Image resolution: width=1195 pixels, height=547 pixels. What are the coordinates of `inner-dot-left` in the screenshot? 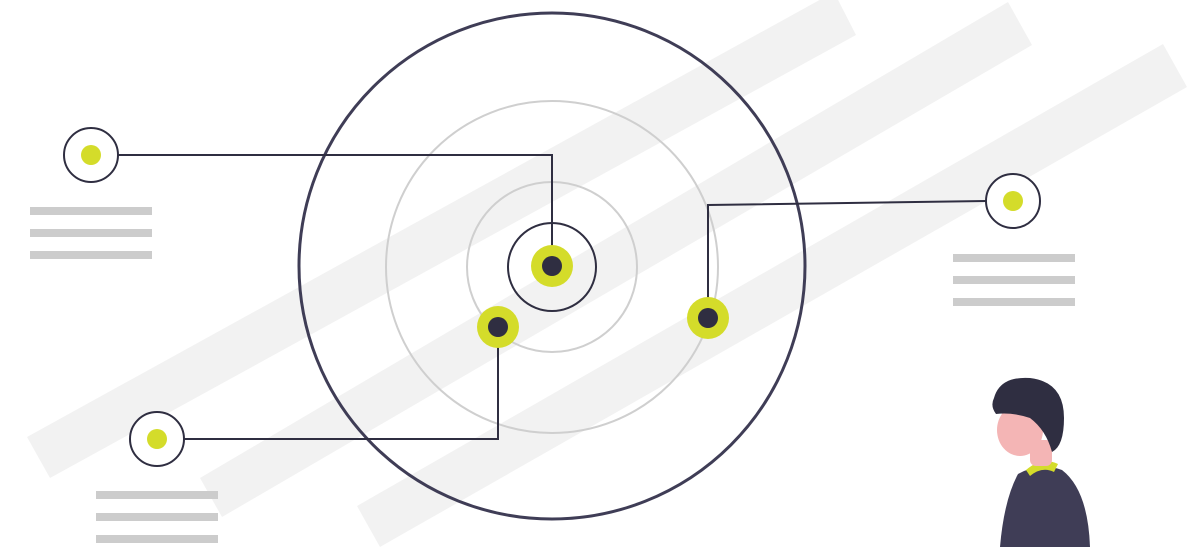 It's located at (498, 327).